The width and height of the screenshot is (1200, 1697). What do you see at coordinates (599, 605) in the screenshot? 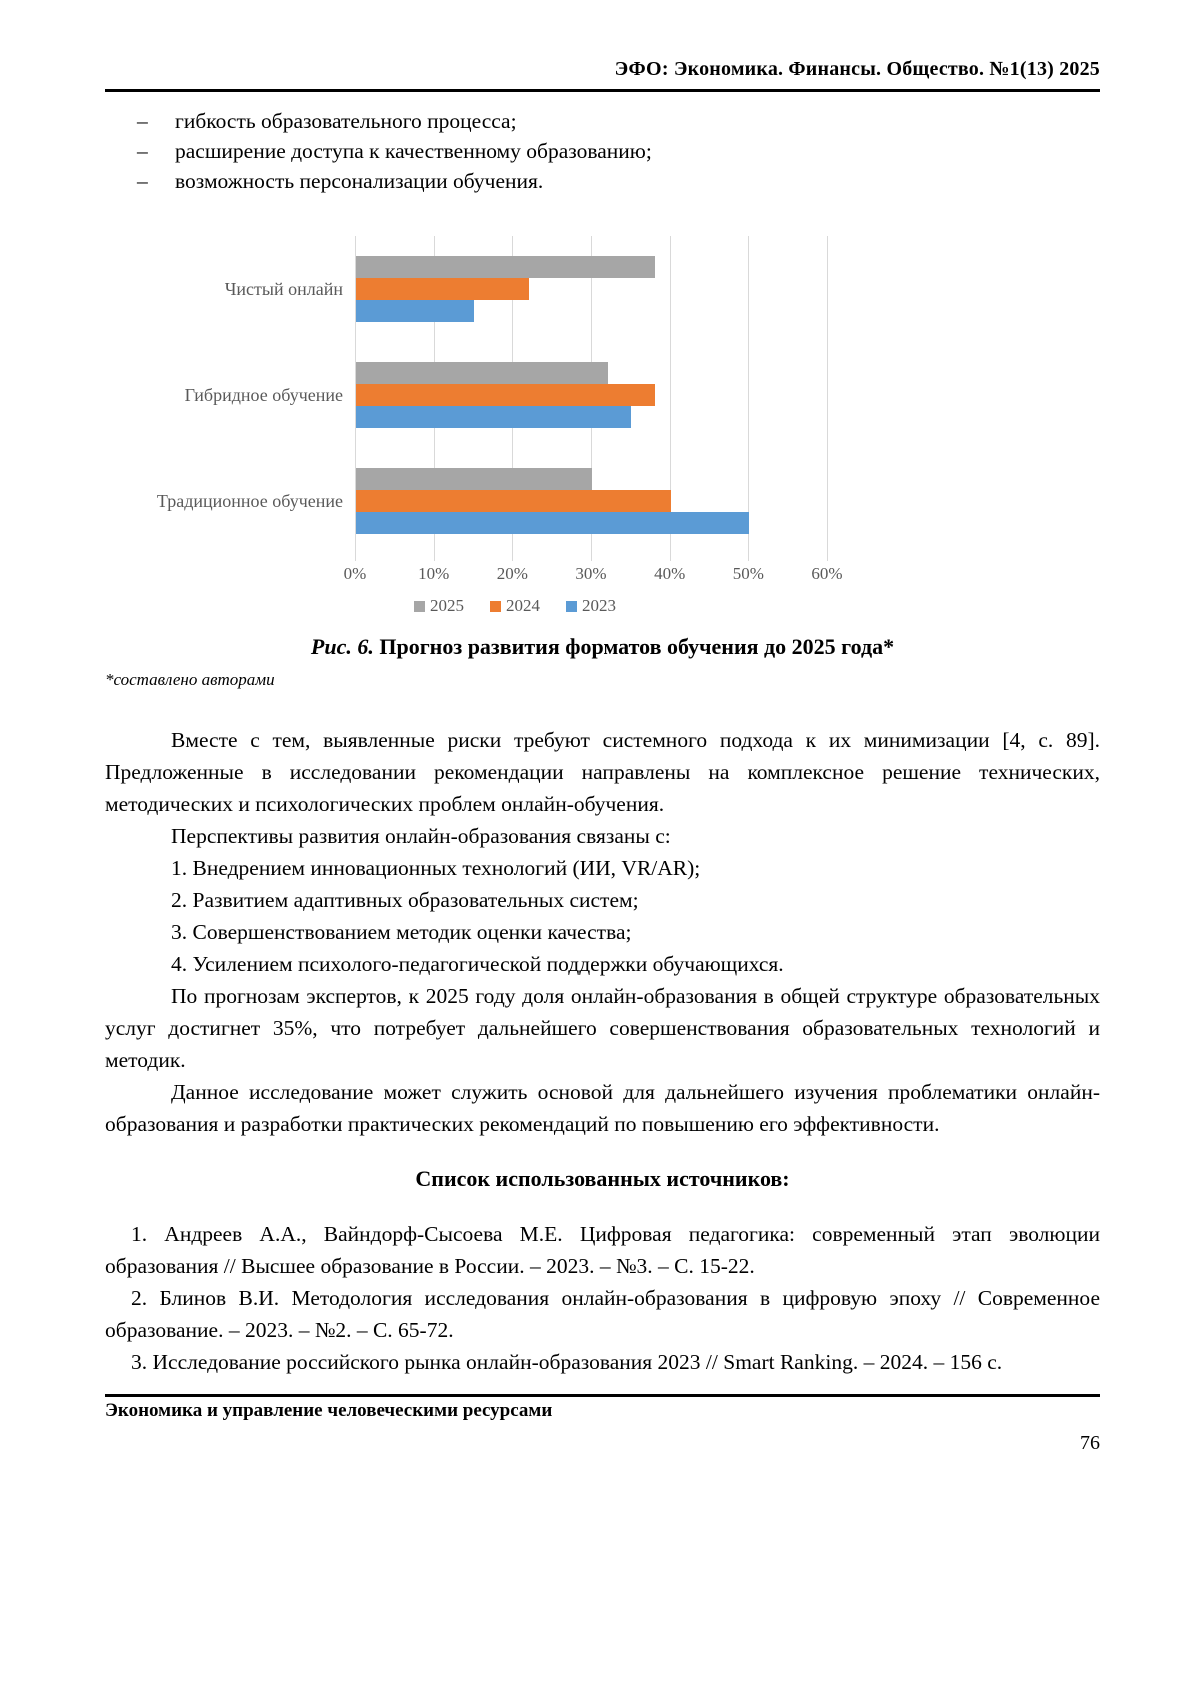
I see `legend-label: 2023` at bounding box center [599, 605].